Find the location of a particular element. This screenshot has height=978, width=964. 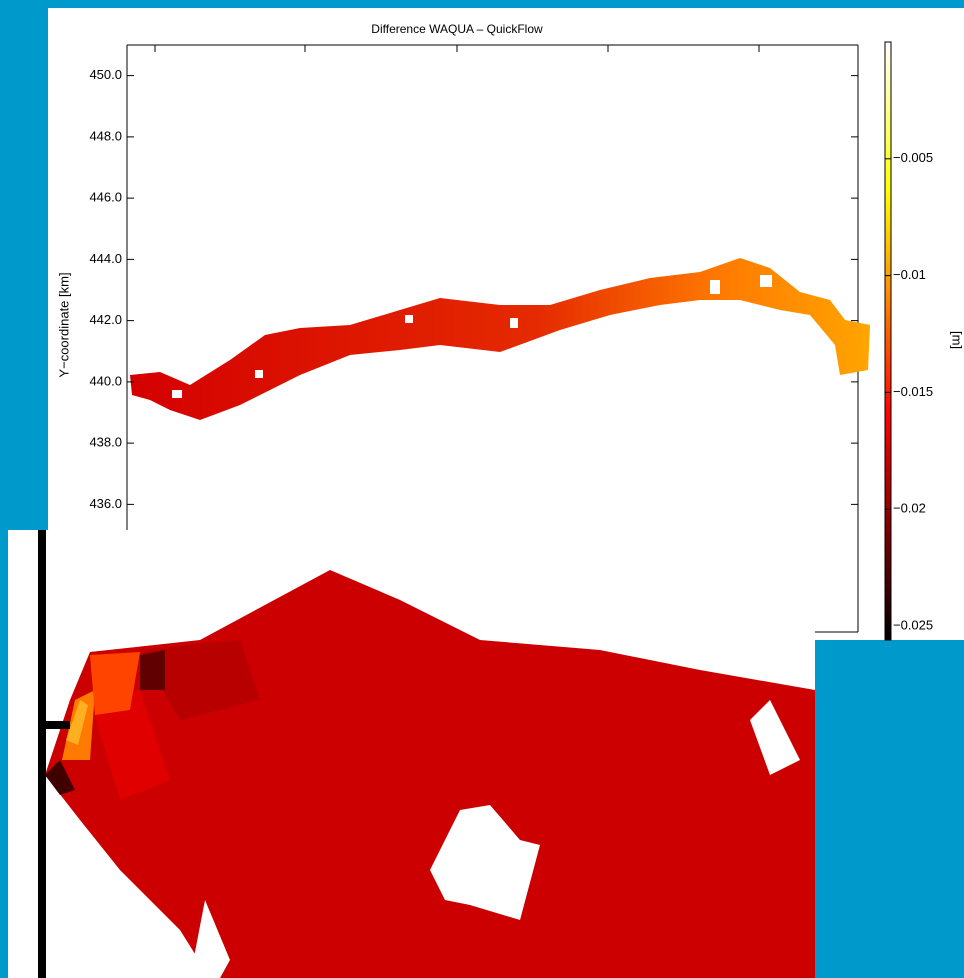

river-domain is located at coordinates (500, 339).